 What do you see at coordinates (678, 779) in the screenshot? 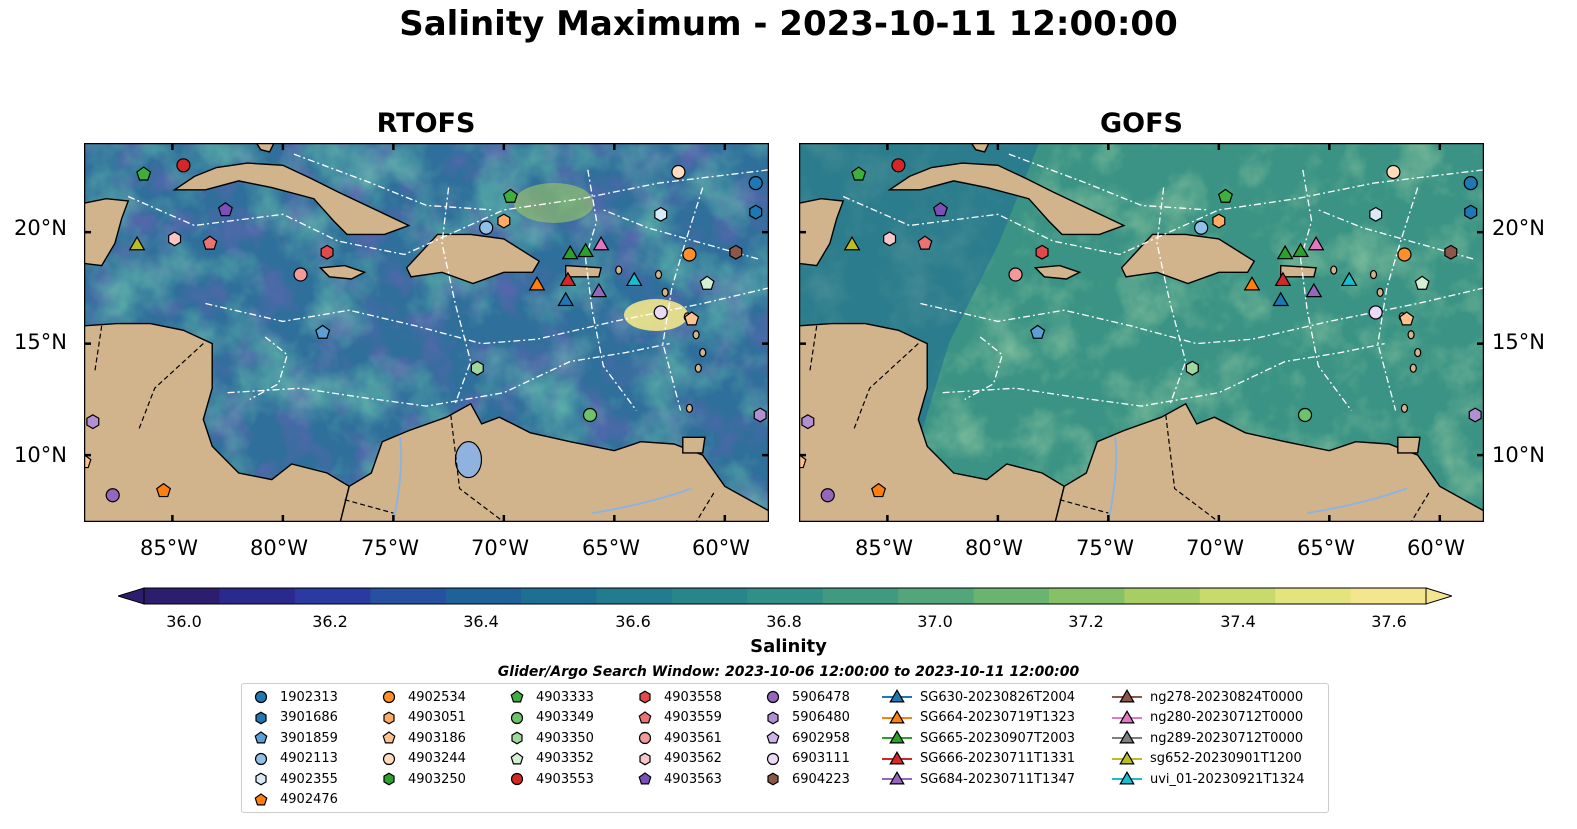
I see `legend-item: 4903563` at bounding box center [678, 779].